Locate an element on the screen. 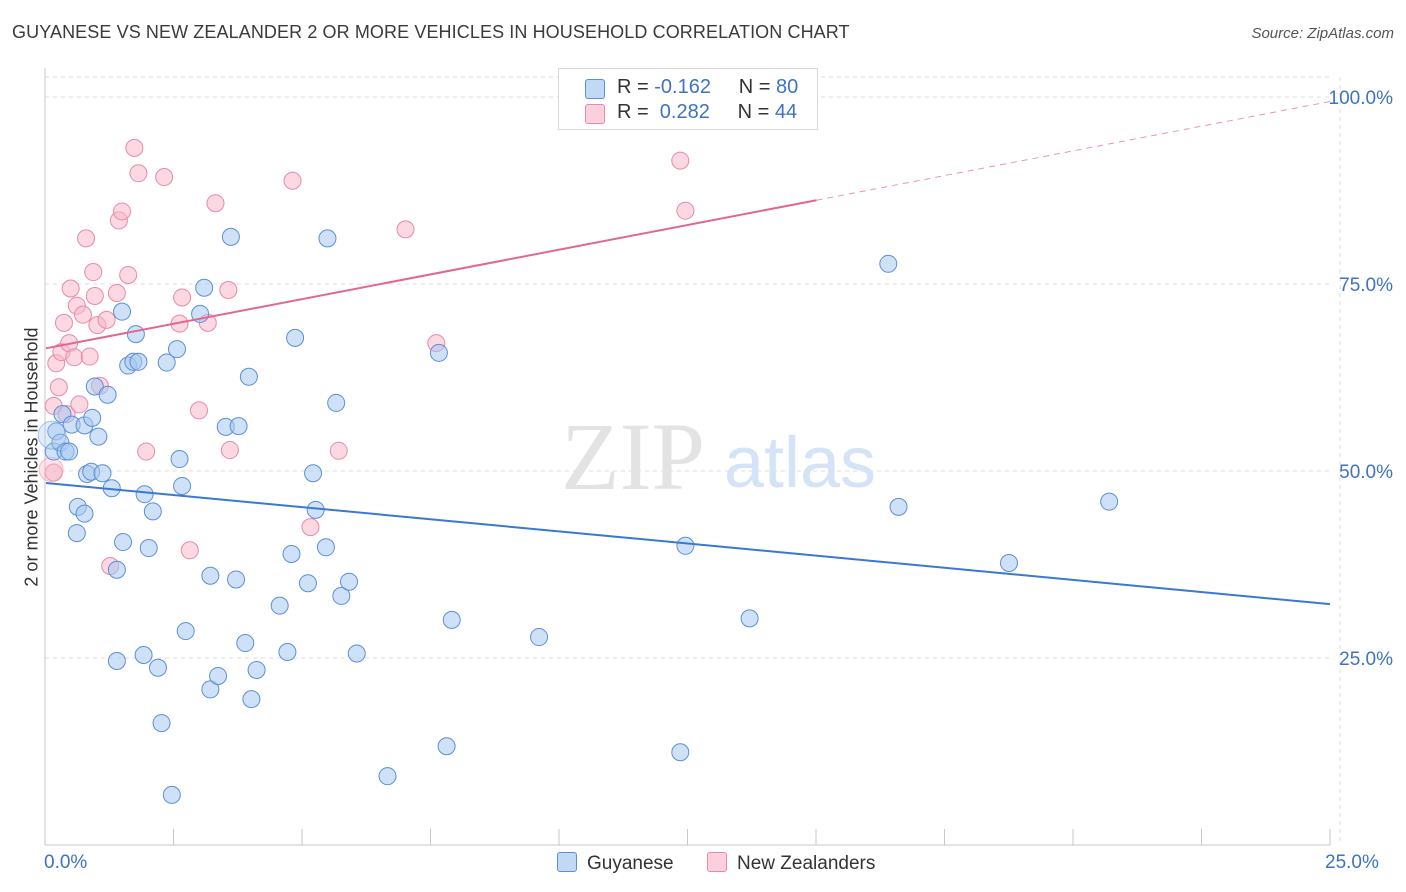  y-axis-label: 2 or more Vehicles in Household is located at coordinates (31, 457).